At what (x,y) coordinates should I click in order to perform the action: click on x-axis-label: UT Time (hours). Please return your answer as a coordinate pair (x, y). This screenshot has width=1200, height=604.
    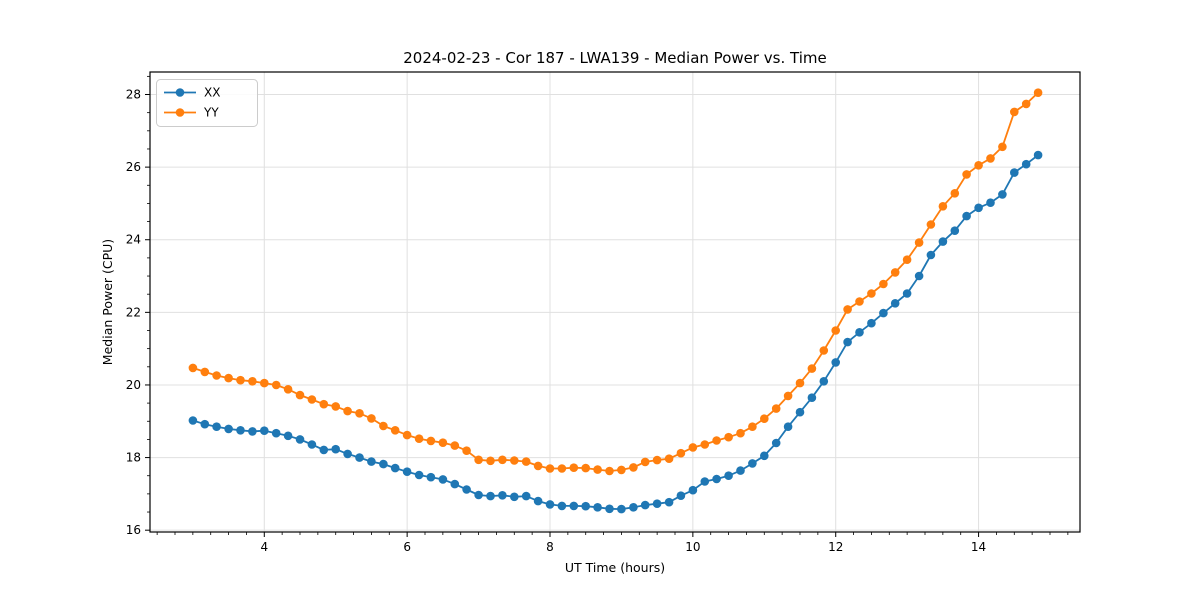
    Looking at the image, I should click on (615, 567).